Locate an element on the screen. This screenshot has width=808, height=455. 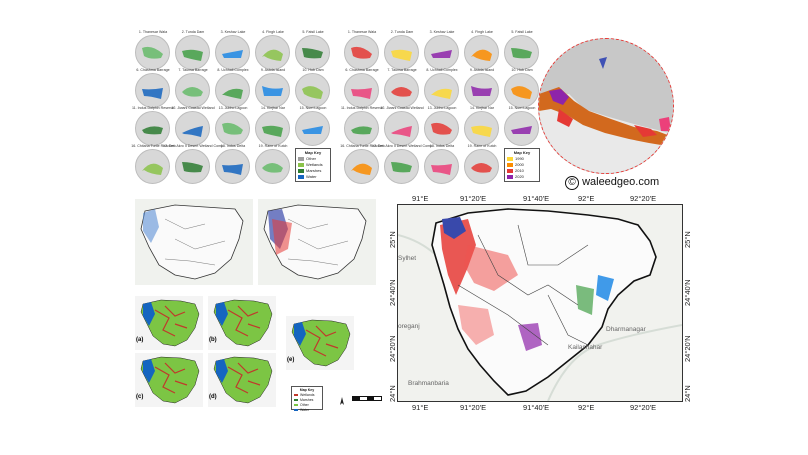
bottom-tick-label: 91°40'E is located at coordinates (536, 407).